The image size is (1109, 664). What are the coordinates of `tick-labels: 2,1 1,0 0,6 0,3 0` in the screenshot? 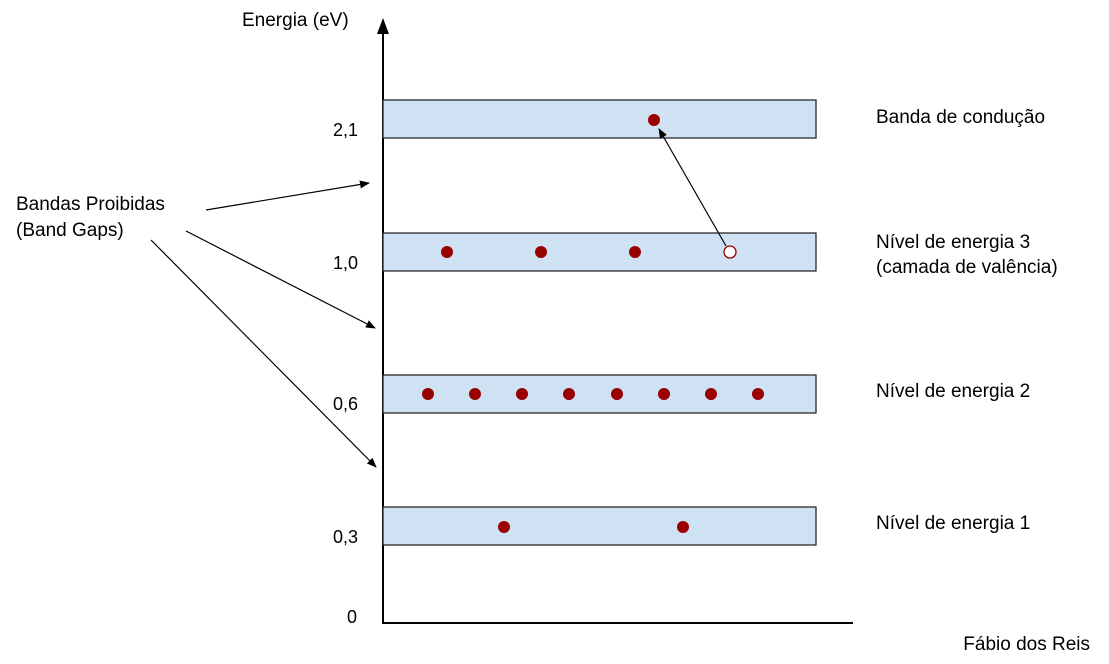 It's located at (345, 373).